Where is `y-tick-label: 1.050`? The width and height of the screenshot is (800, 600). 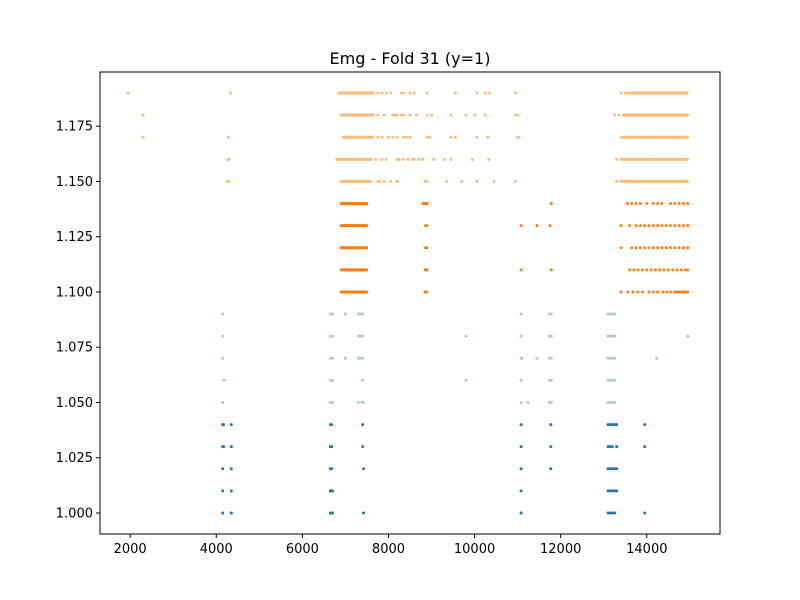 y-tick-label: 1.050 is located at coordinates (74, 403).